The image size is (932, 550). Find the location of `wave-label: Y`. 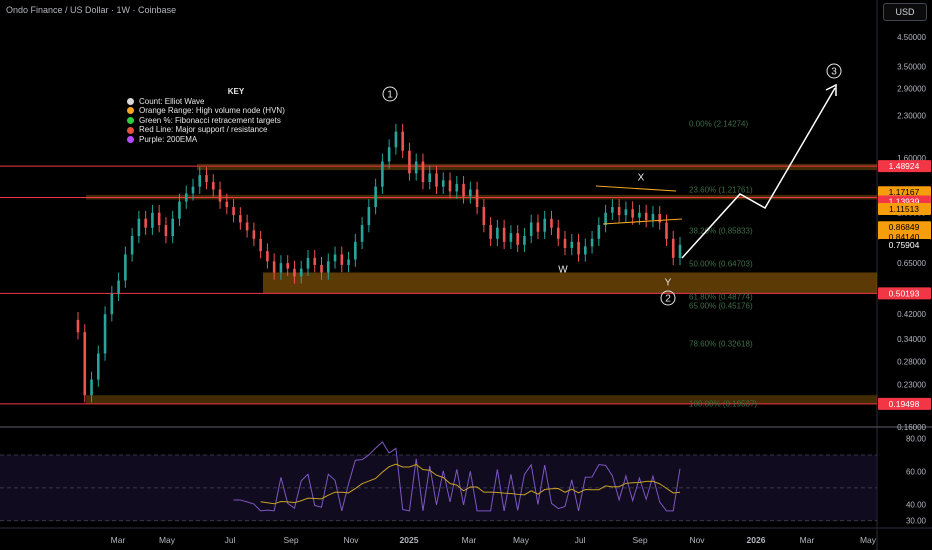

wave-label: Y is located at coordinates (668, 283).